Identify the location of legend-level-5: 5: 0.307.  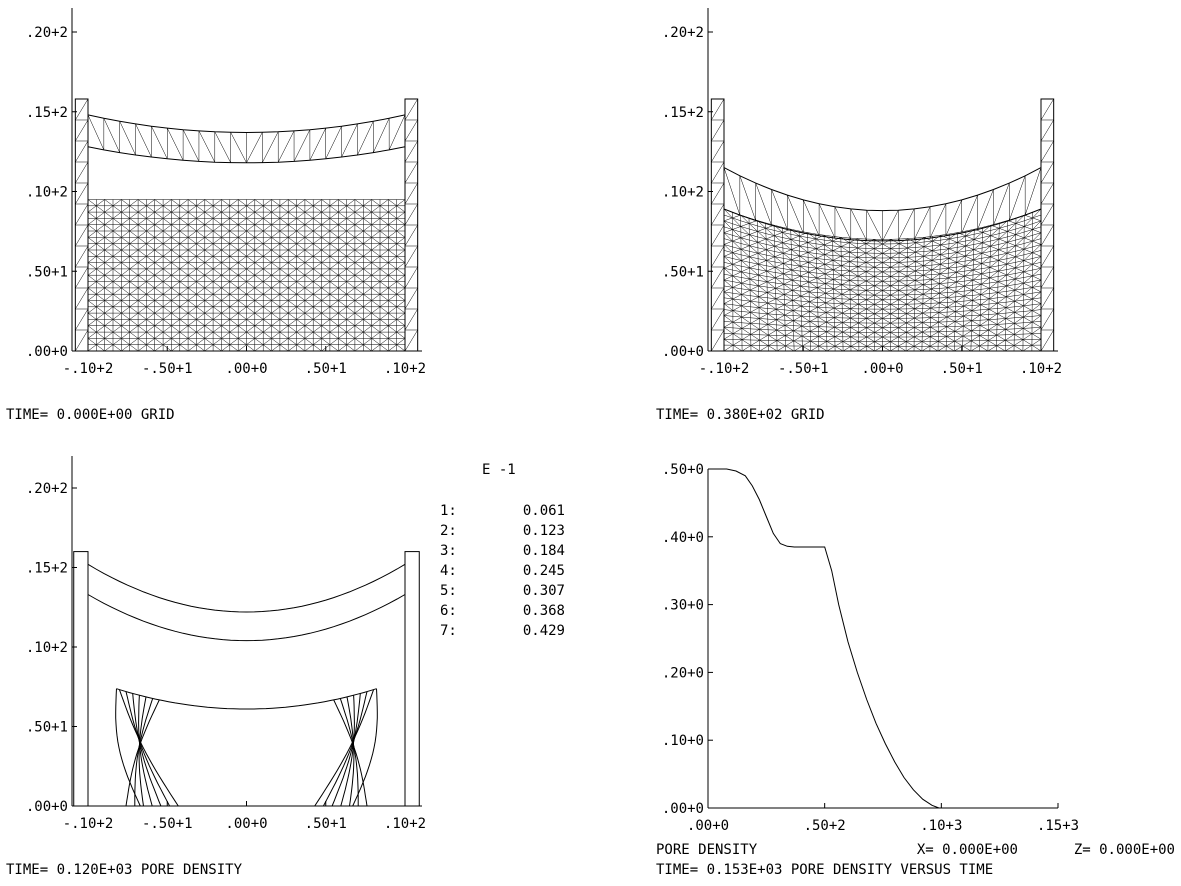
(502, 591).